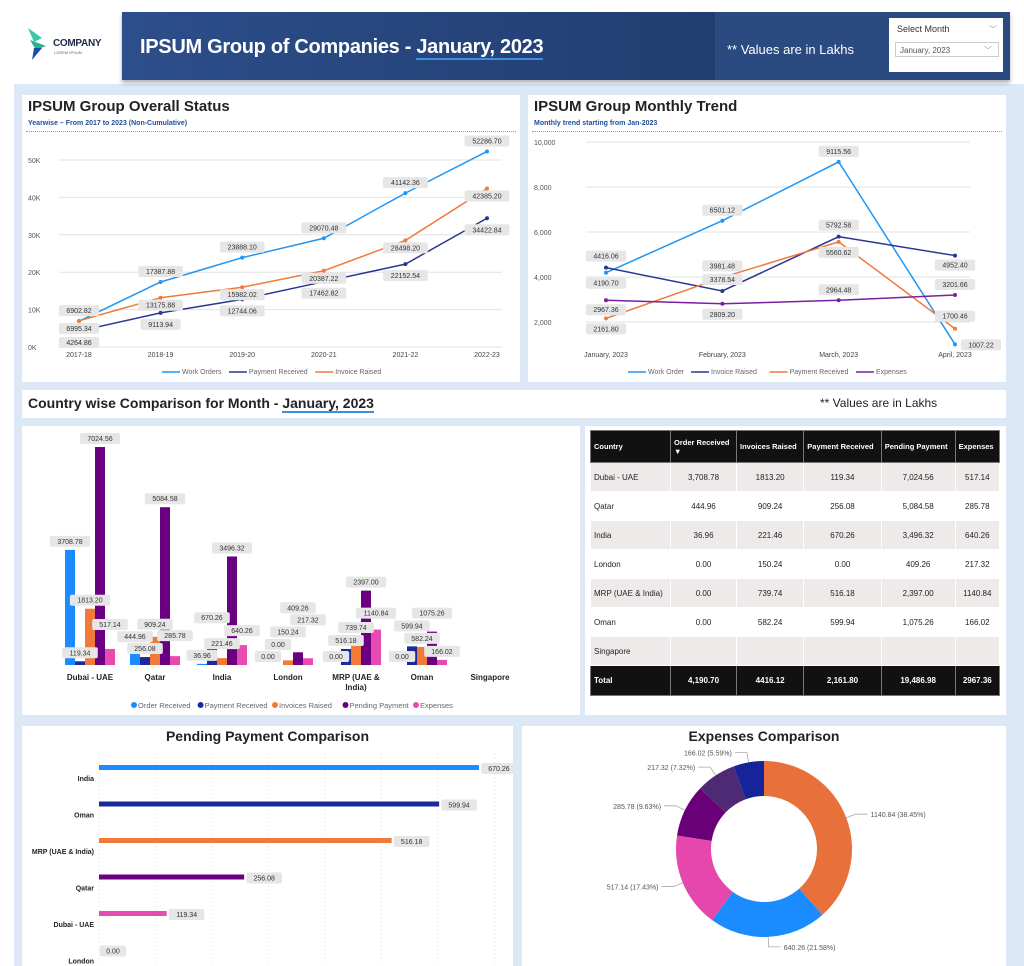  Describe the element at coordinates (499, 769) in the screenshot. I see `data-label: 670.26` at that location.